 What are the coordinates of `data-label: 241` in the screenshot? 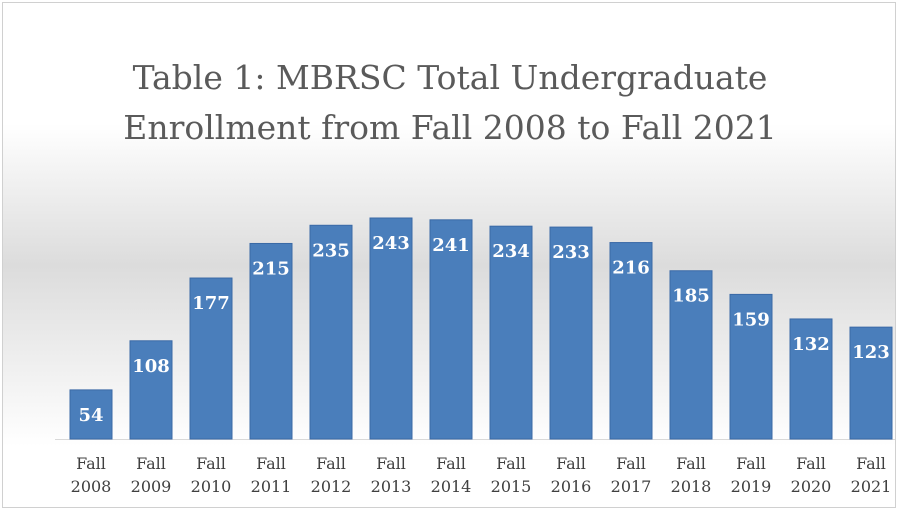 It's located at (451, 245).